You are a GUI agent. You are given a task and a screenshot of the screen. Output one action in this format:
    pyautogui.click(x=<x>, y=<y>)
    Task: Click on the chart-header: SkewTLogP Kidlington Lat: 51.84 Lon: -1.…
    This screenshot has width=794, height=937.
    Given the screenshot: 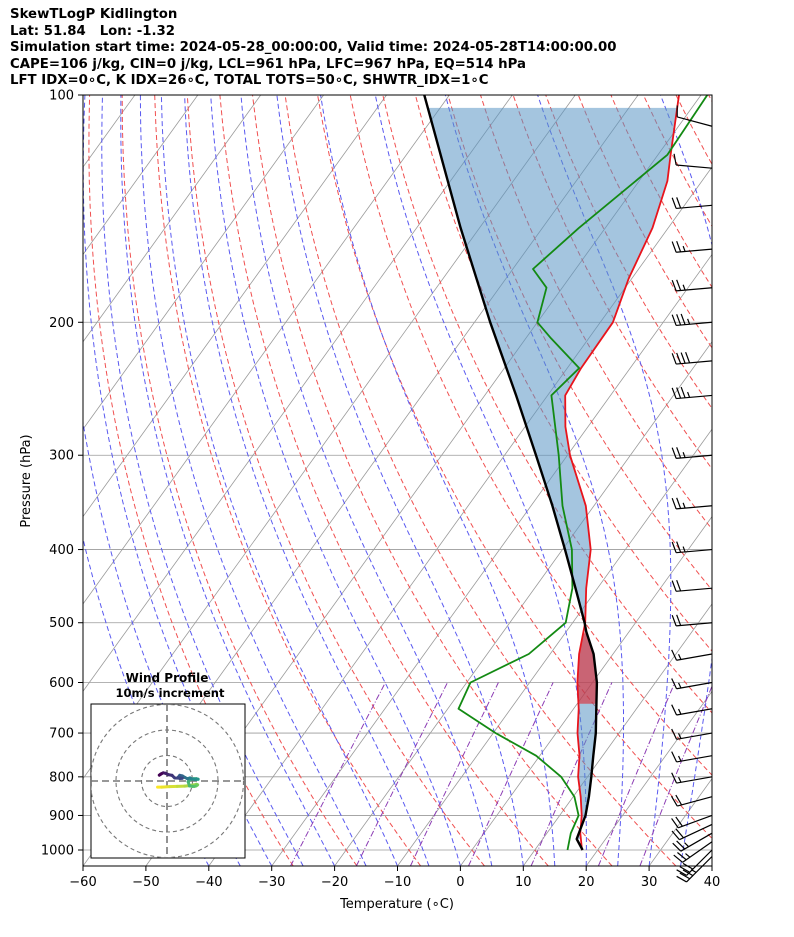 What is the action you would take?
    pyautogui.click(x=313, y=48)
    